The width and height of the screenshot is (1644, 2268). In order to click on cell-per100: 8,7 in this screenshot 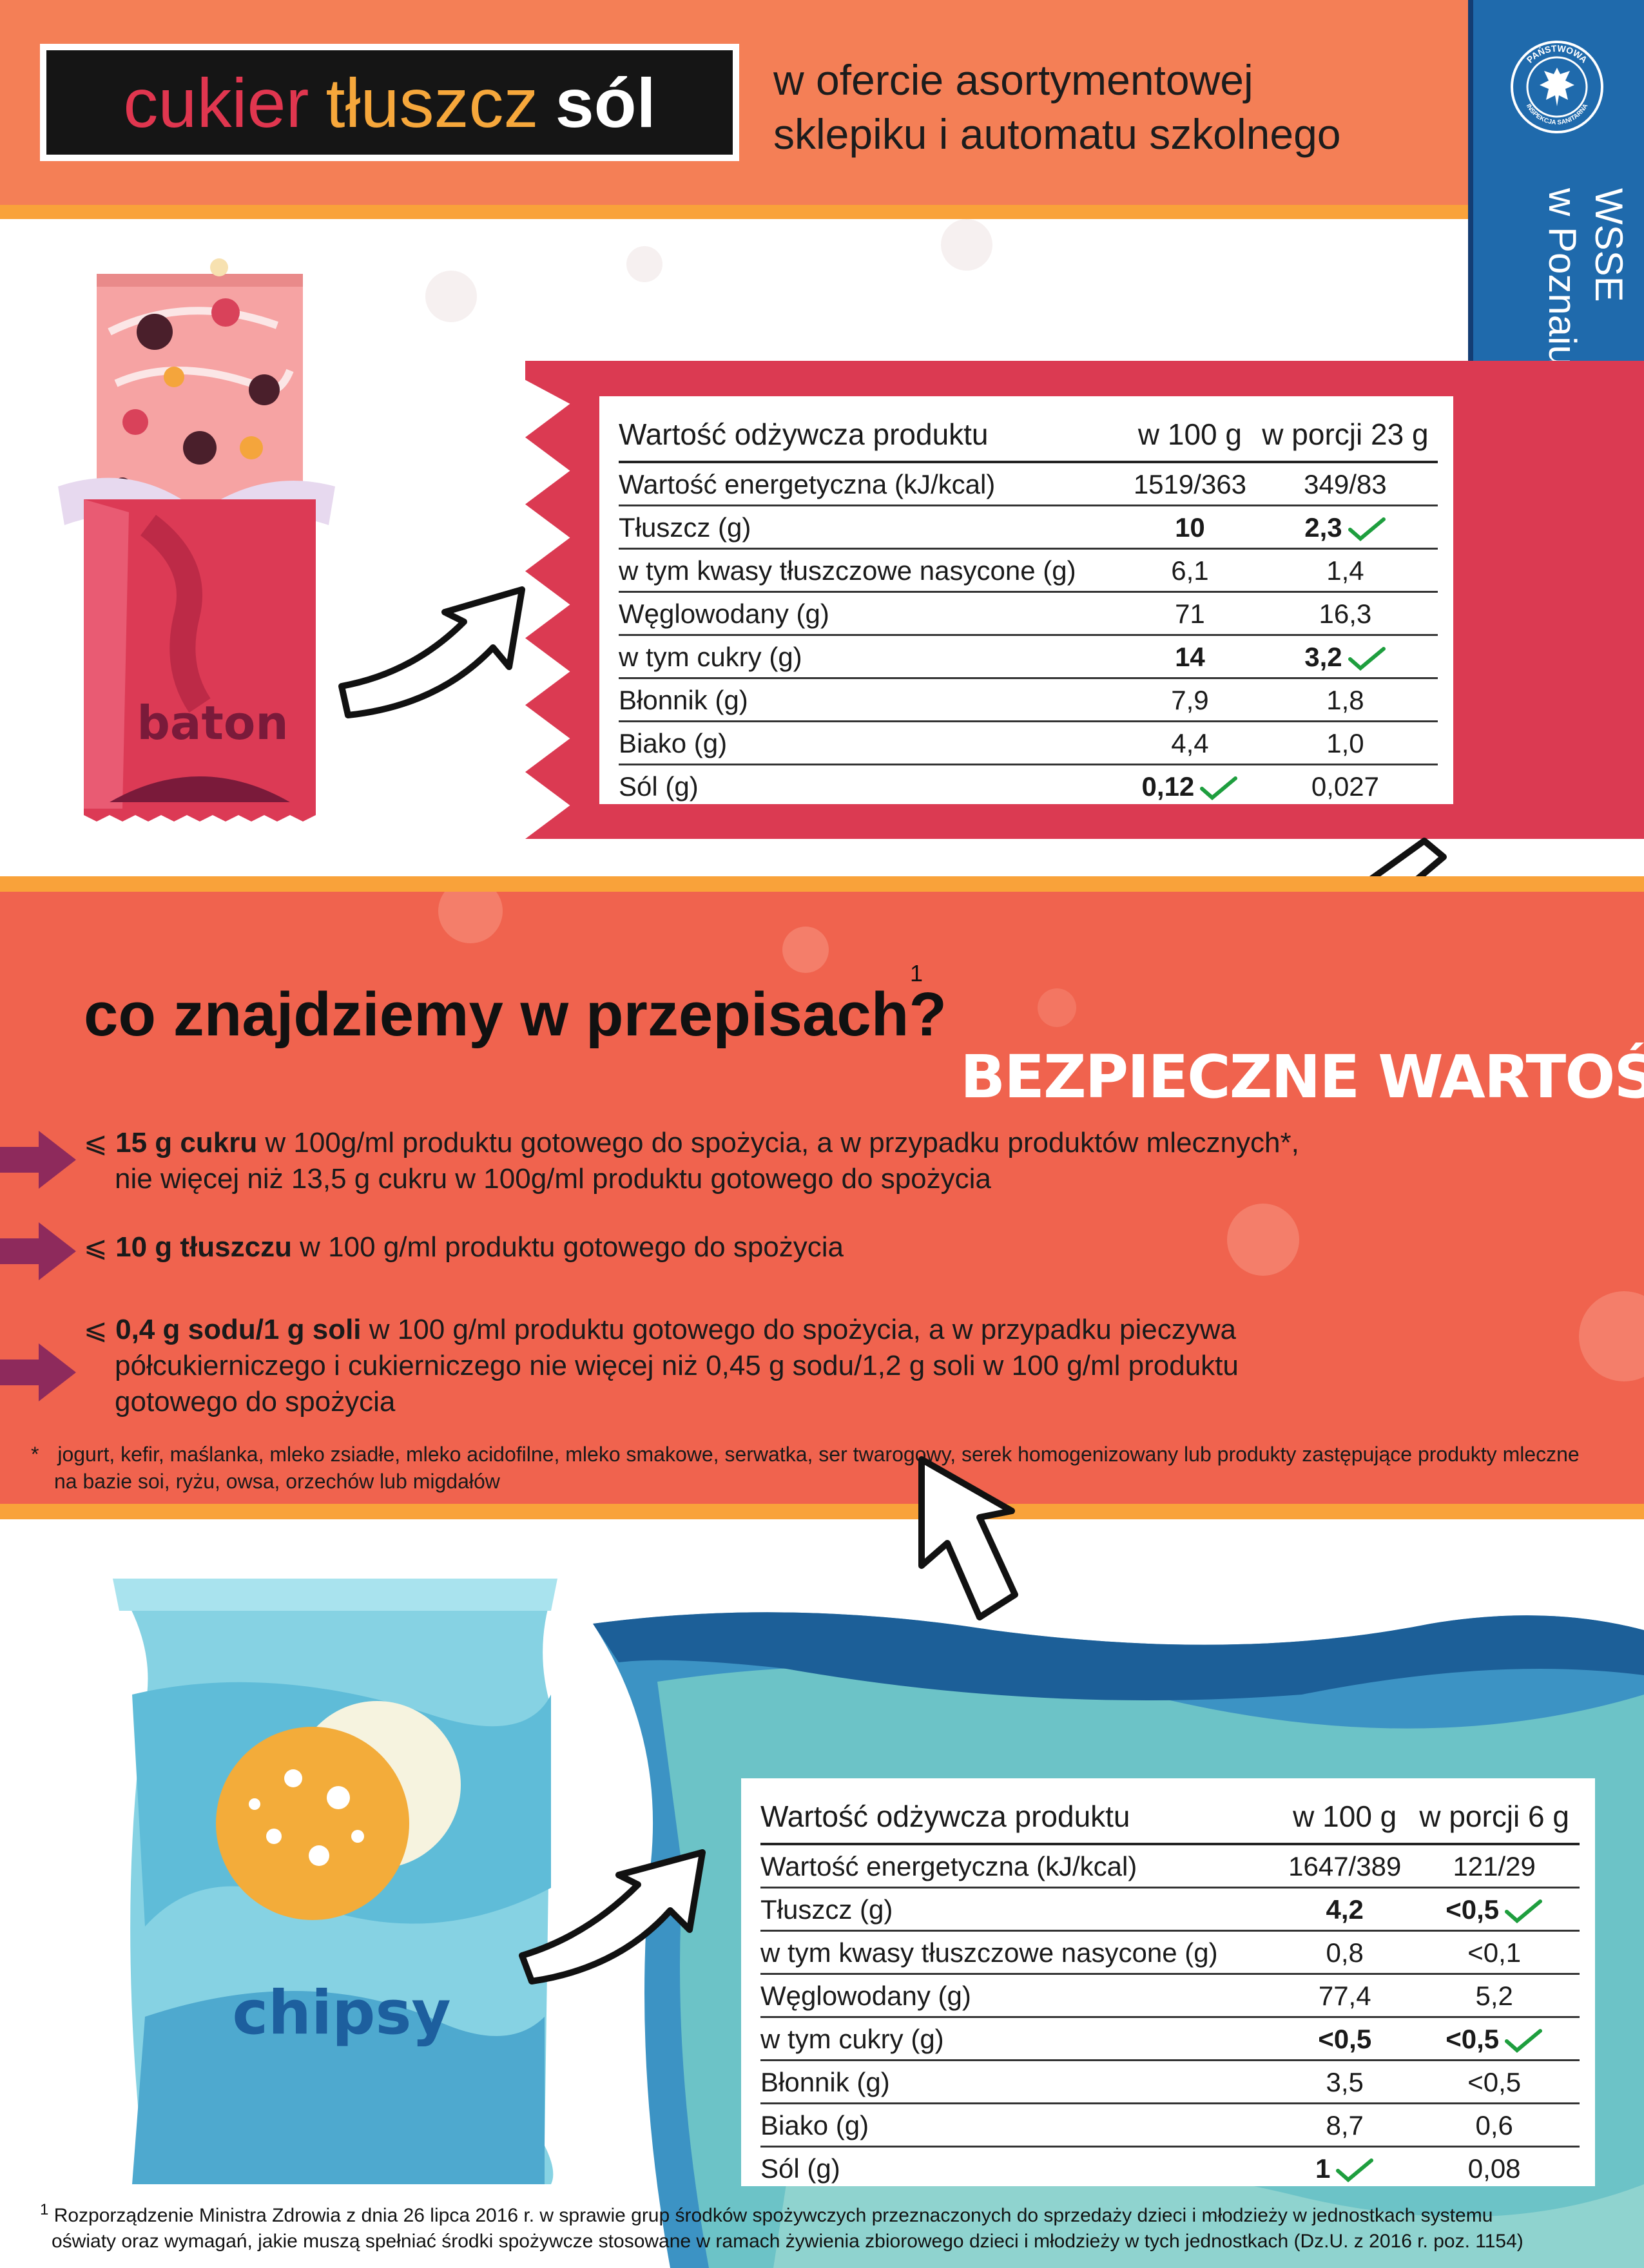, I will do `click(1345, 2125)`.